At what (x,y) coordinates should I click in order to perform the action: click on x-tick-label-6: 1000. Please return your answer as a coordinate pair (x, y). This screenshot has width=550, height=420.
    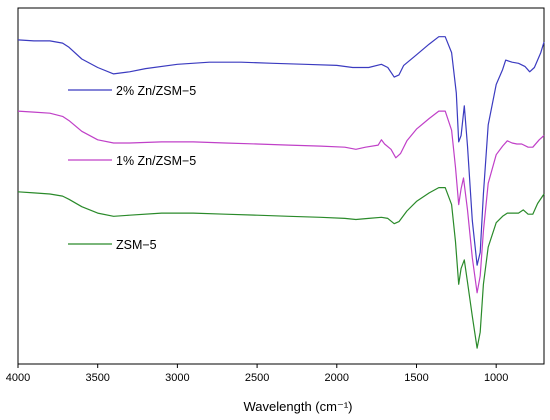
    Looking at the image, I should click on (496, 378).